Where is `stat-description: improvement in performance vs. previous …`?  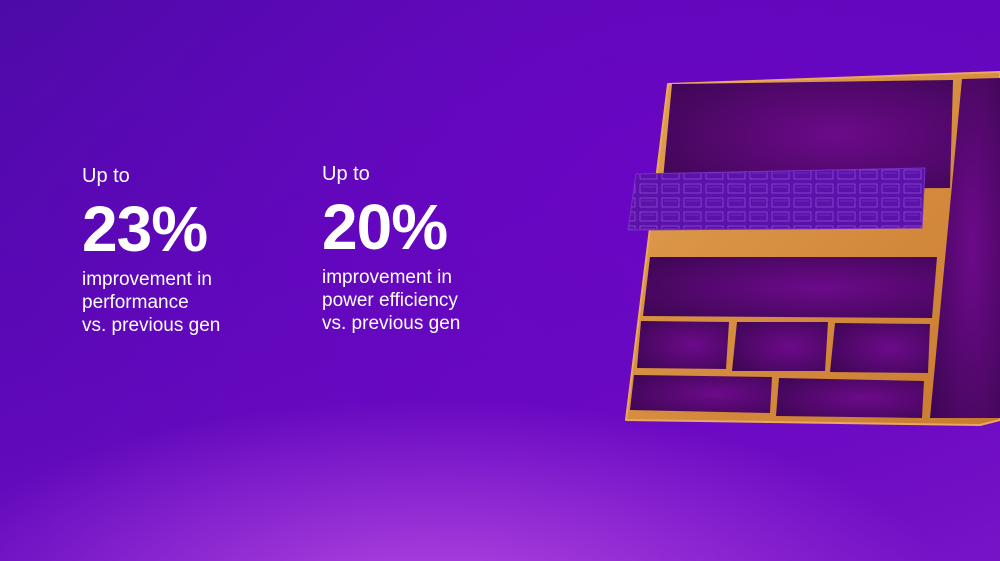
stat-description: improvement in performance vs. previous … is located at coordinates (151, 302).